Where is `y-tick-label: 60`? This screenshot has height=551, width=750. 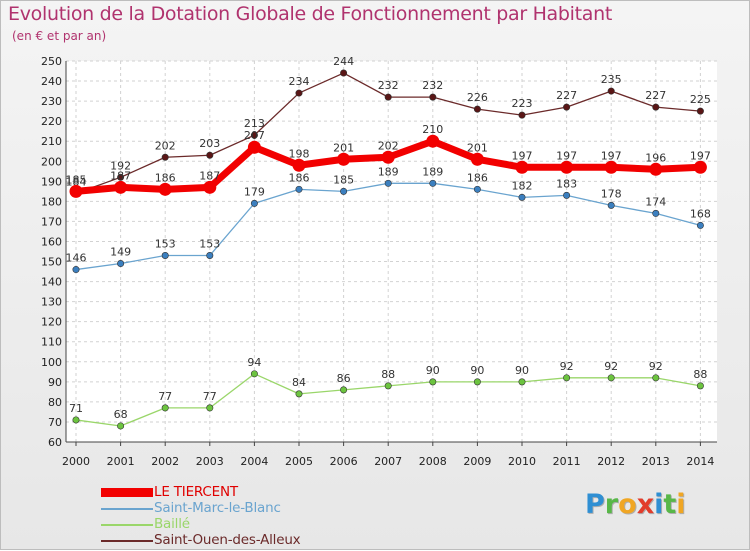
y-tick-label: 60 is located at coordinates (55, 442).